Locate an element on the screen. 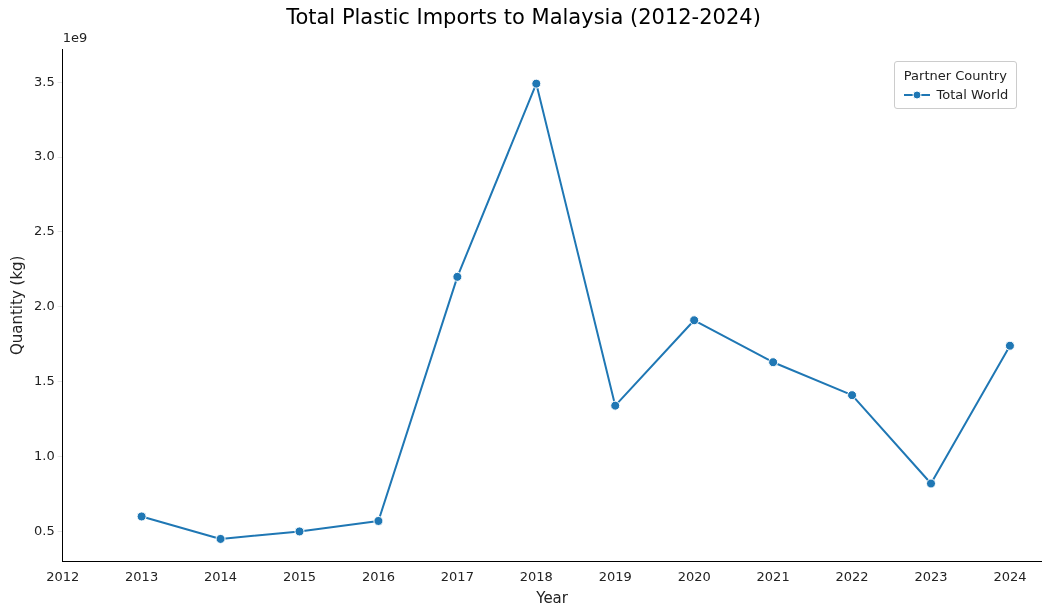 The height and width of the screenshot is (612, 1047). y-tick-label: 3.5 is located at coordinates (44, 81).